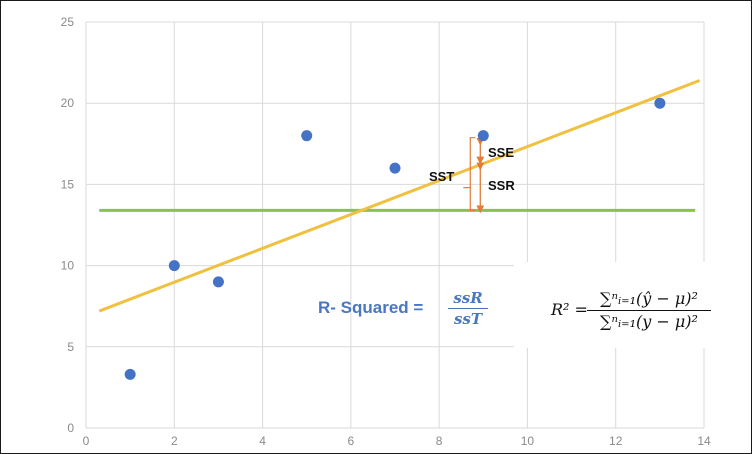  I want to click on x-tick-label: 10, so click(528, 441).